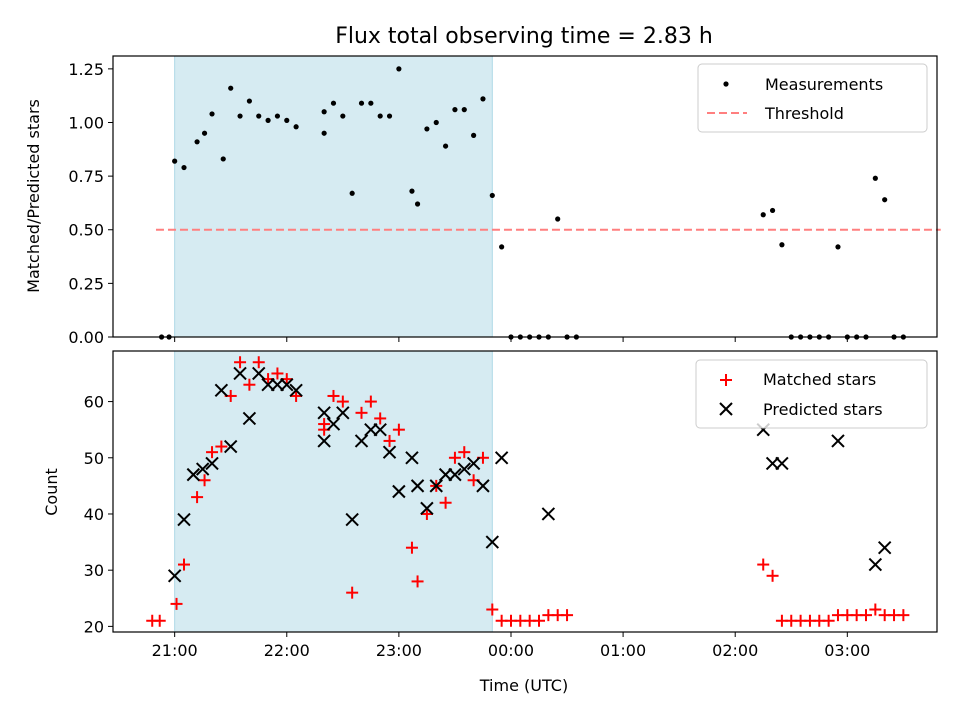  Describe the element at coordinates (33, 196) in the screenshot. I see `top-y-axis-label: Matched/Predicted stars` at that location.